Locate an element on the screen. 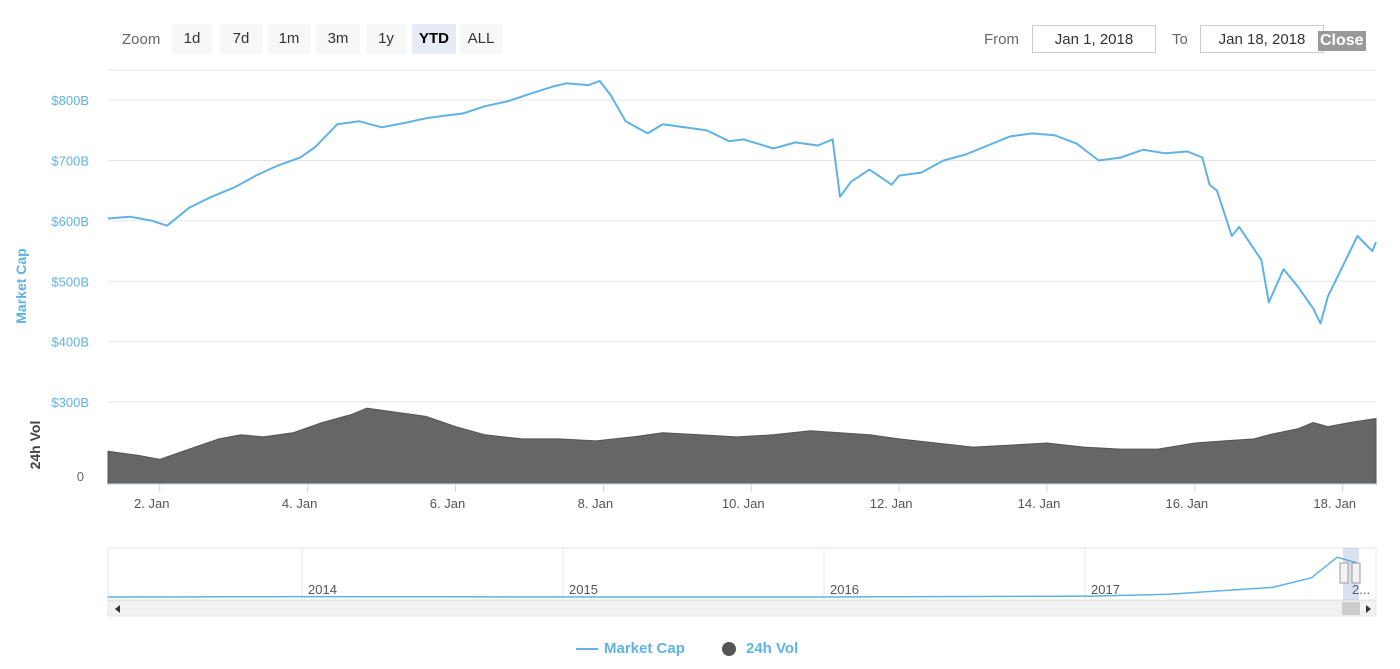 The height and width of the screenshot is (669, 1400). x-tick-label: 2. Jan is located at coordinates (151, 503).